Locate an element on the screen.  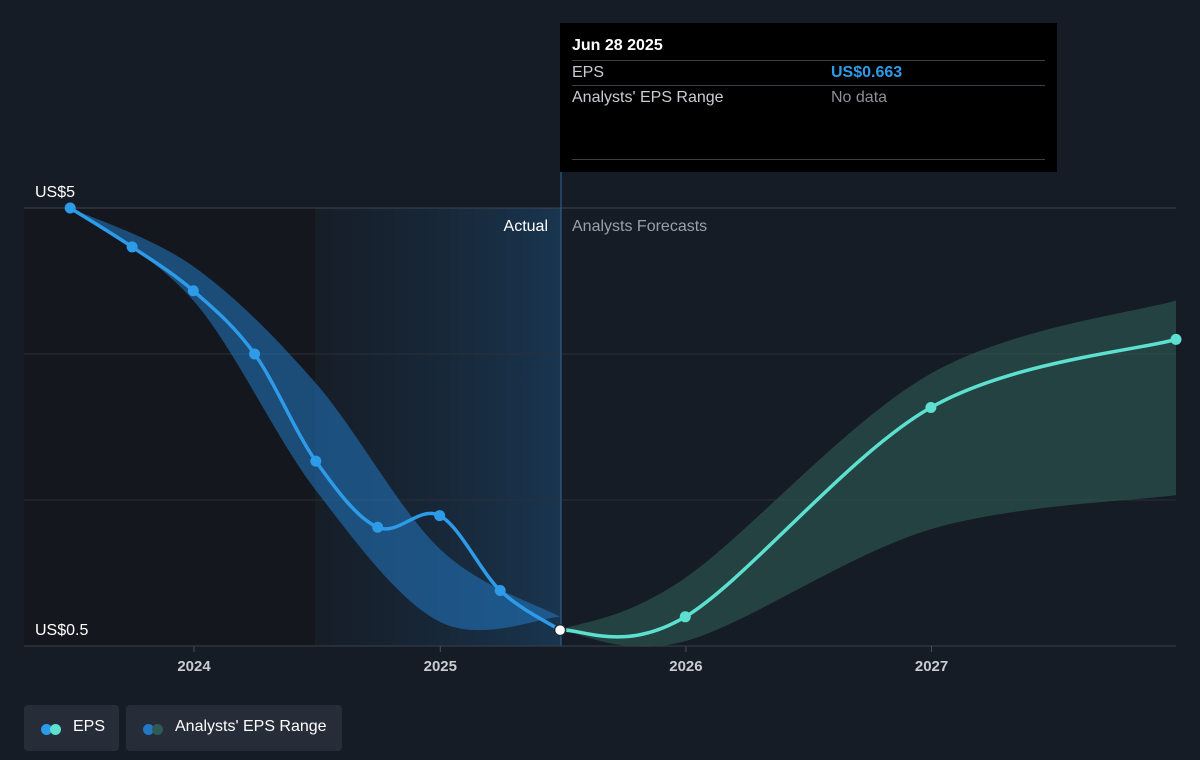
tooltip-date: Jun 28 2025 is located at coordinates (617, 45).